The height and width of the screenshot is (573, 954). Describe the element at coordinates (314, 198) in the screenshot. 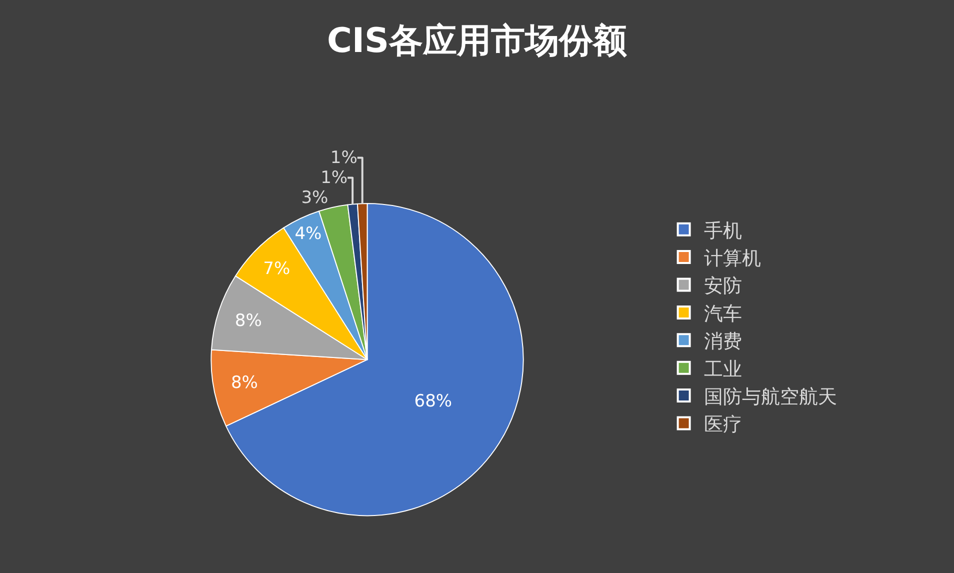

I see `data-label: 3%` at that location.